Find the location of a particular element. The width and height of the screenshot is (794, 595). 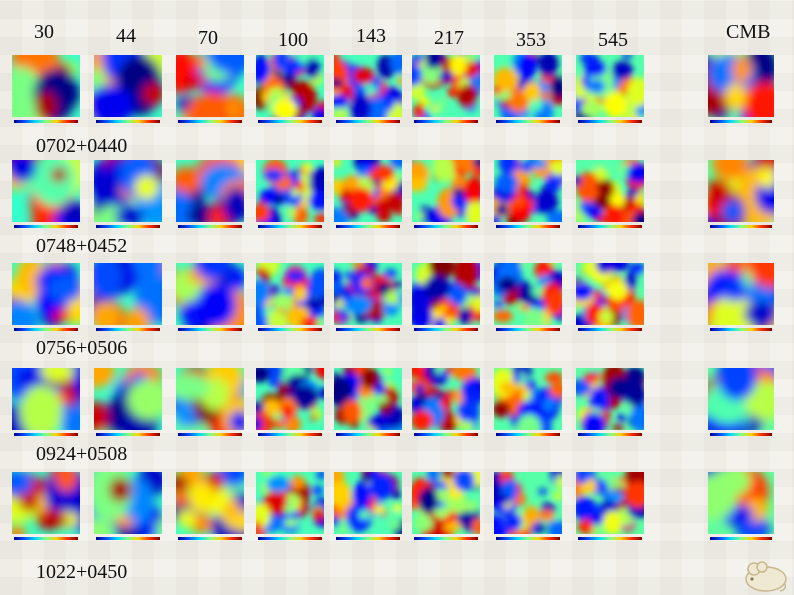

map-tile-0748+0452-353 is located at coordinates (528, 194).